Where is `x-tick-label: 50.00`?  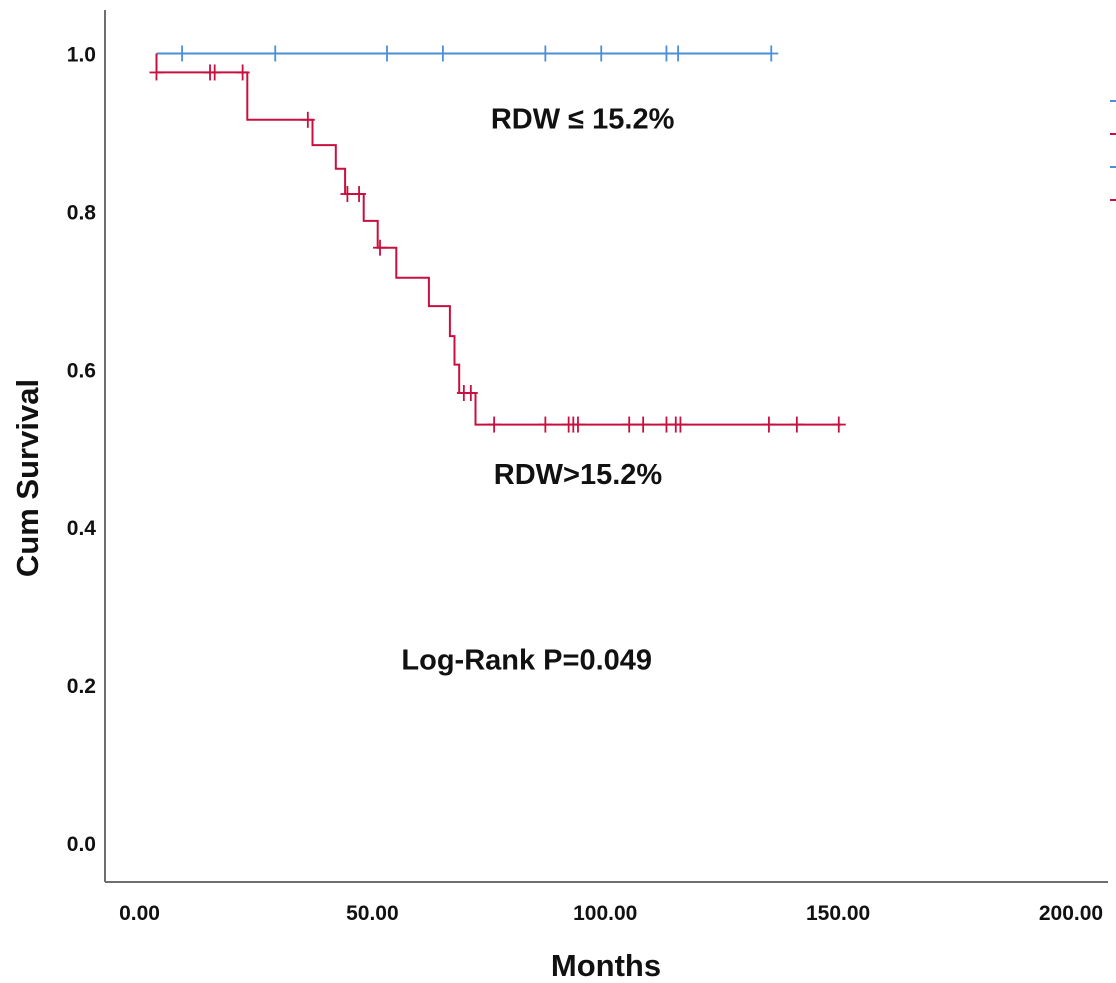 x-tick-label: 50.00 is located at coordinates (372, 913).